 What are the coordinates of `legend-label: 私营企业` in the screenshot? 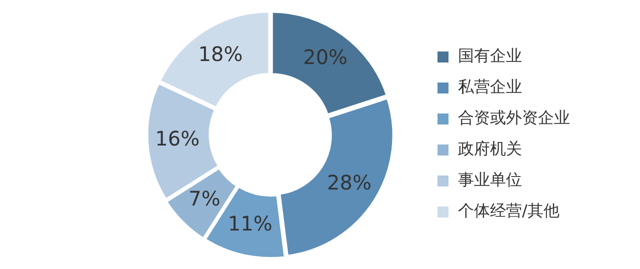 It's located at (490, 86).